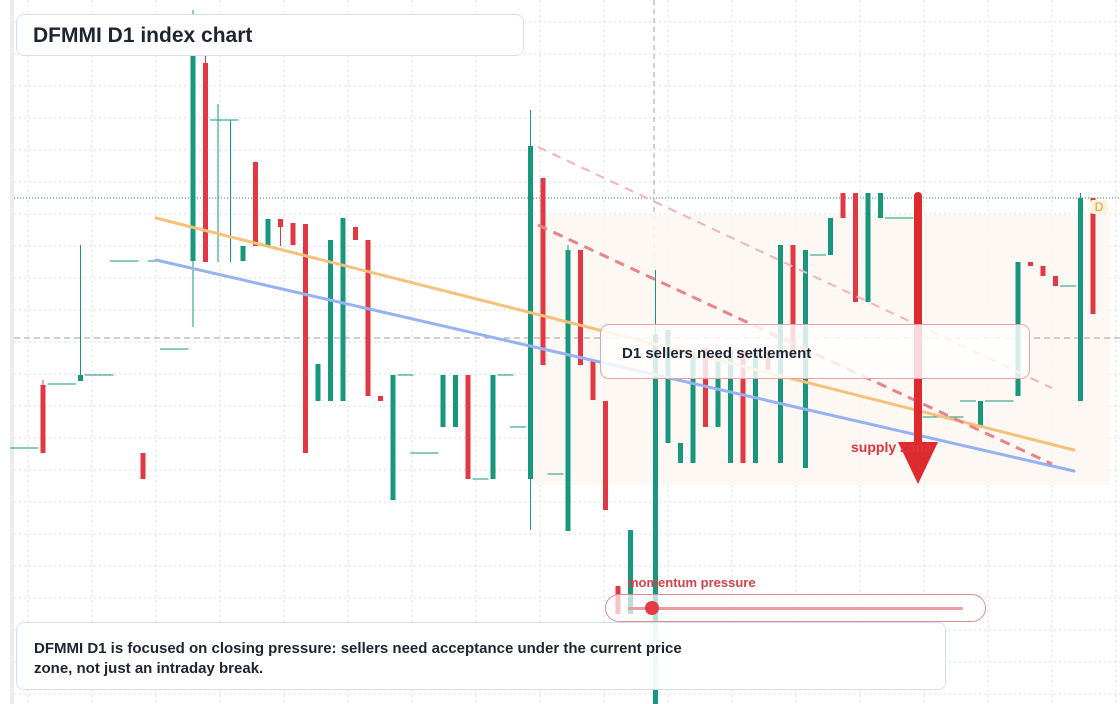 The width and height of the screenshot is (1120, 704). Describe the element at coordinates (1099, 207) in the screenshot. I see `price-tag: D` at that location.